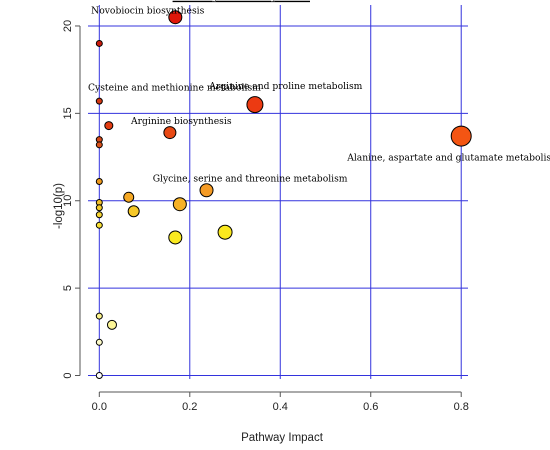 Image resolution: width=550 pixels, height=450 pixels. Describe the element at coordinates (68, 201) in the screenshot. I see `y-tick-label-2: 10` at that location.